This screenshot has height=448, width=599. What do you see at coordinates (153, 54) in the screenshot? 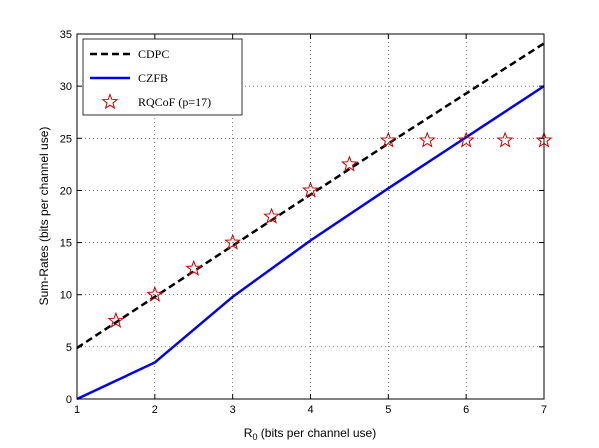
I see `legend-cdpc-label: CDPC` at bounding box center [153, 54].